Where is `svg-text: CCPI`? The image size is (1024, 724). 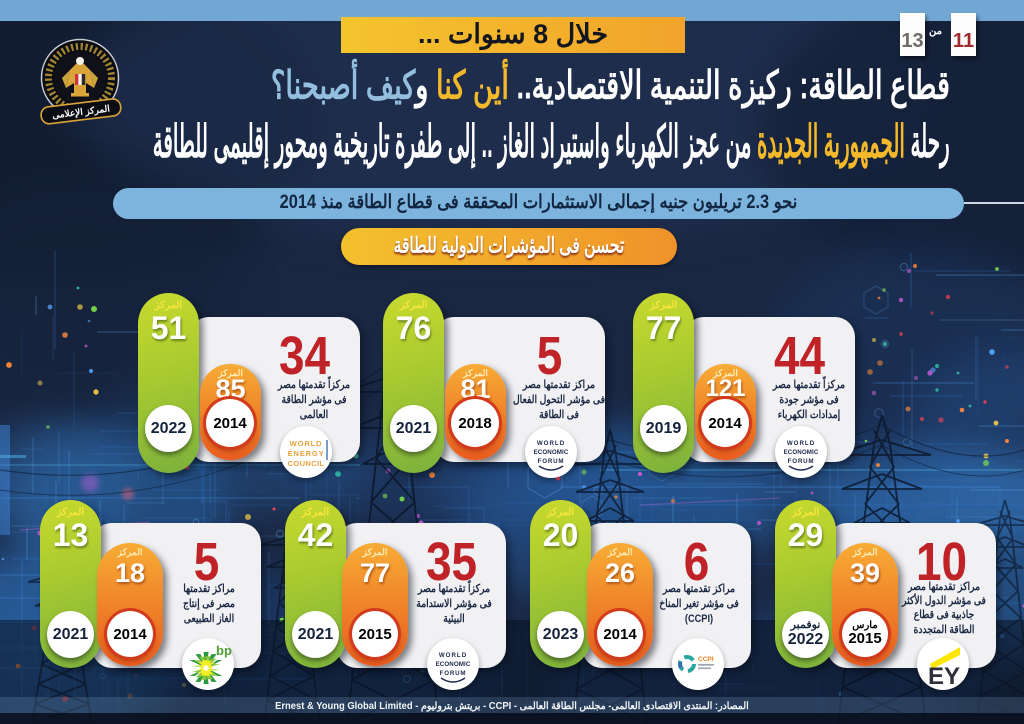
svg-text: CCPI is located at coordinates (706, 659).